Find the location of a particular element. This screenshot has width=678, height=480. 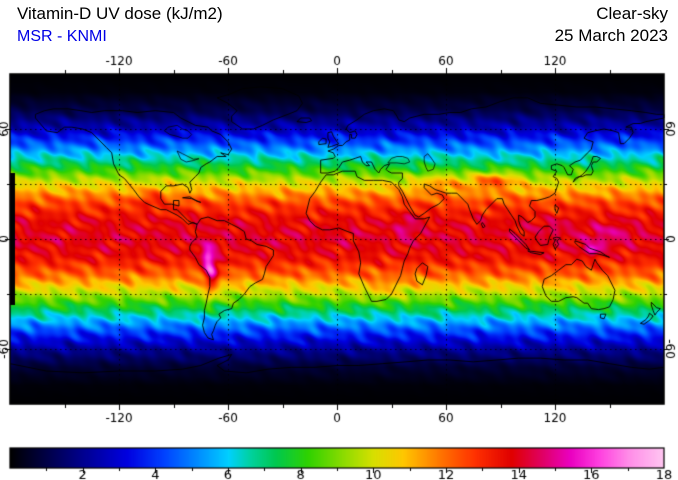

source-label: MSR - KNMI is located at coordinates (62, 36).